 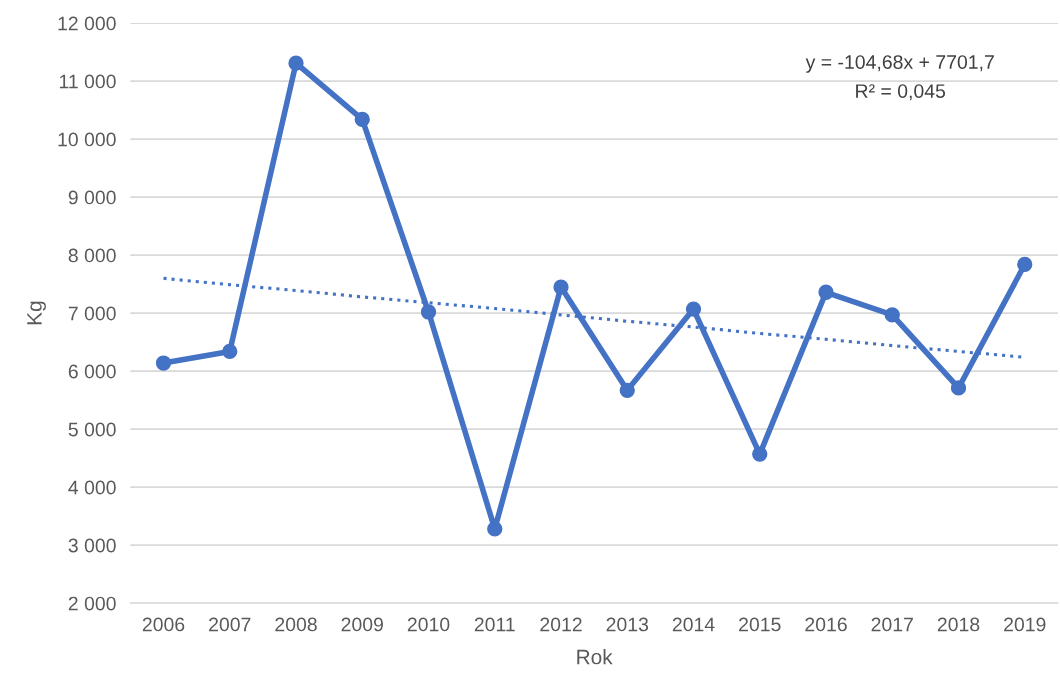 What do you see at coordinates (87, 139) in the screenshot?
I see `y-tick-label: 10 000` at bounding box center [87, 139].